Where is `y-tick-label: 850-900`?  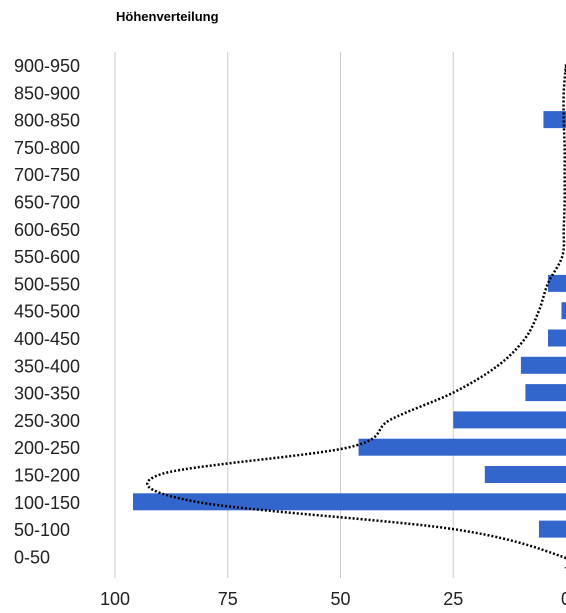 y-tick-label: 850-900 is located at coordinates (47, 93).